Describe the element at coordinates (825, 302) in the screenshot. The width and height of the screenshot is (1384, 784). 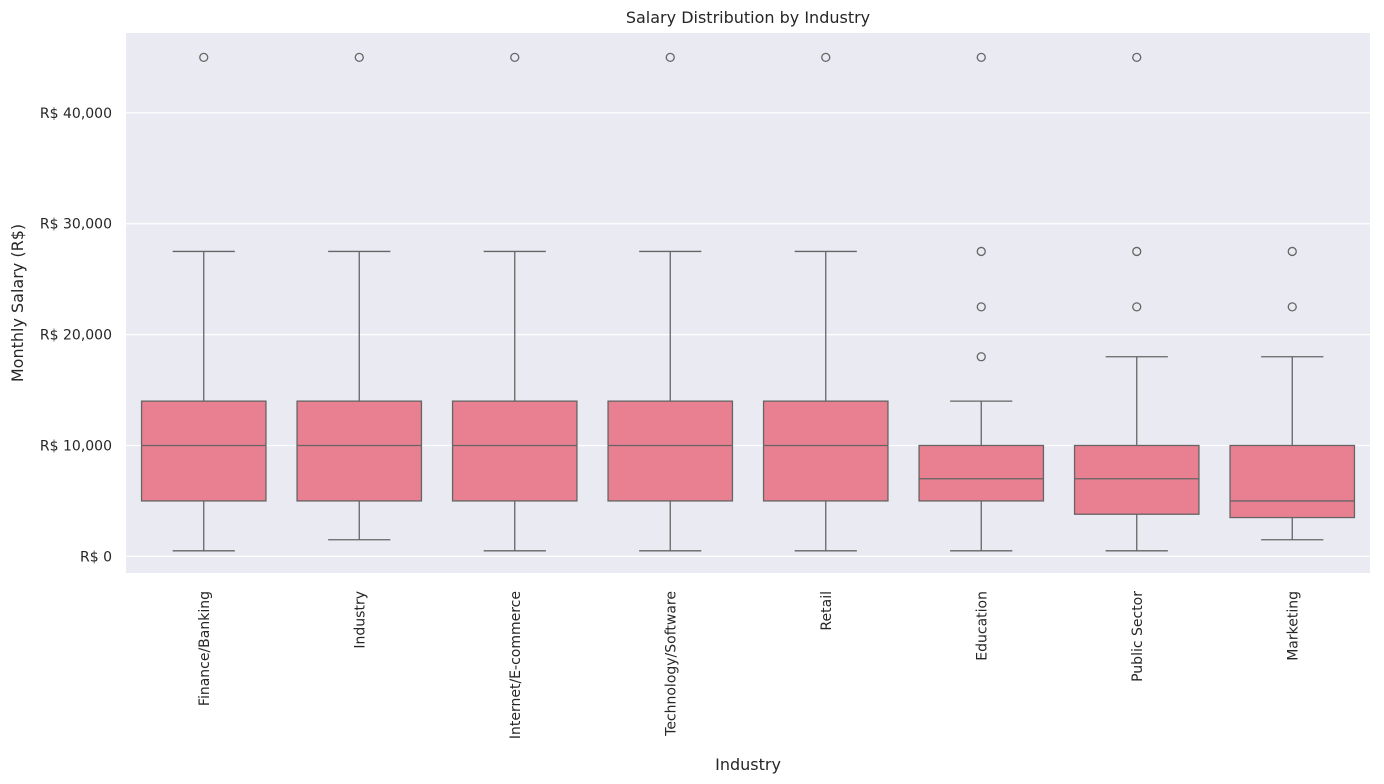
I see `box-retail` at that location.